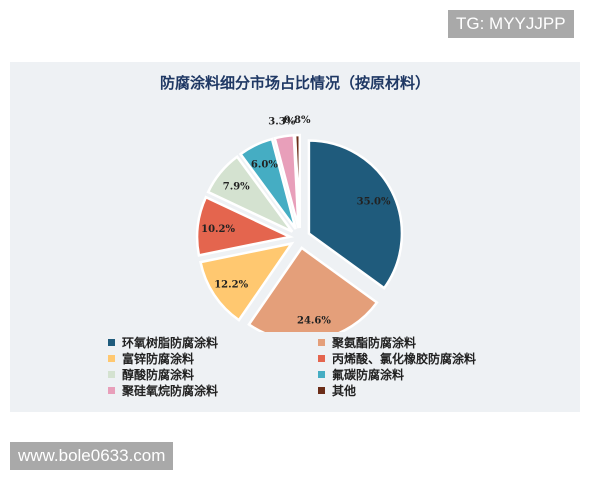  Describe the element at coordinates (294, 83) in the screenshot. I see `chart-title: 防腐涂料细分市场占比情况（按原材料）` at that location.